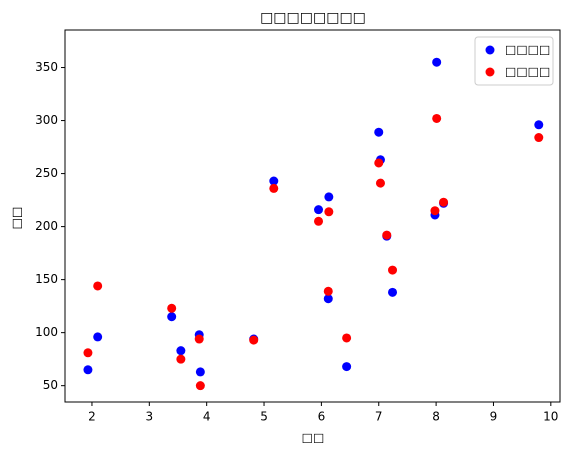  Describe the element at coordinates (46, 173) in the screenshot. I see `y-tick-label: 250` at that location.